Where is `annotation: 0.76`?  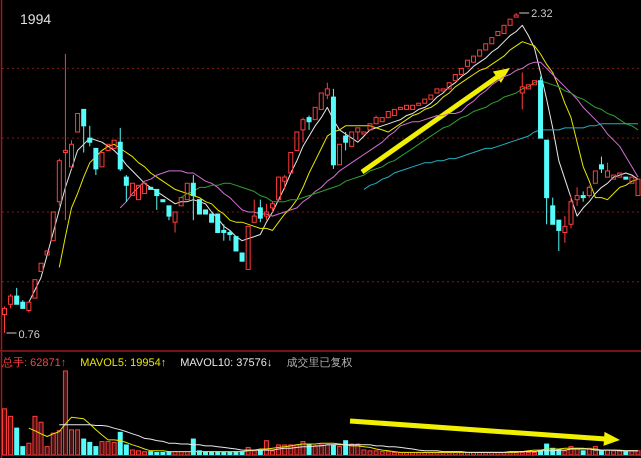
annotation: 0.76 is located at coordinates (29, 335).